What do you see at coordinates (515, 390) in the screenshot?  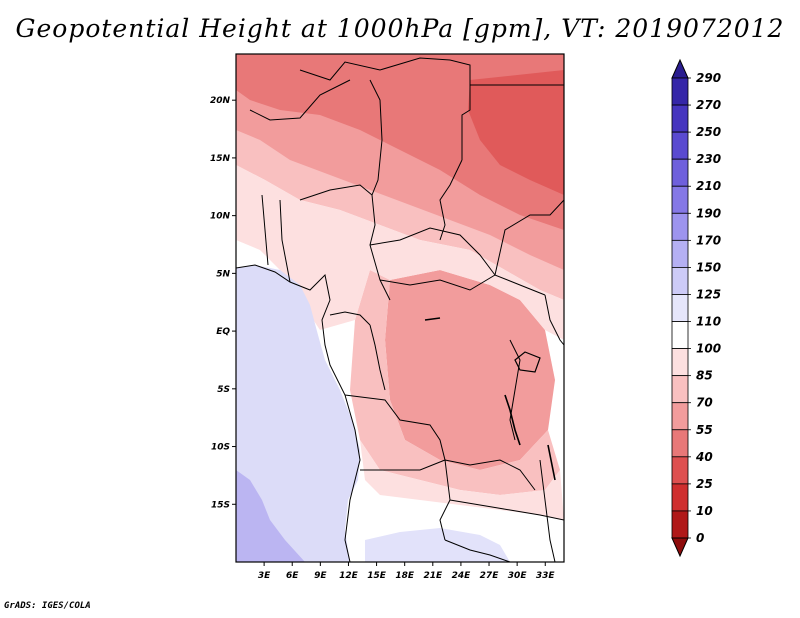 I see `border-drc-east` at bounding box center [515, 390].